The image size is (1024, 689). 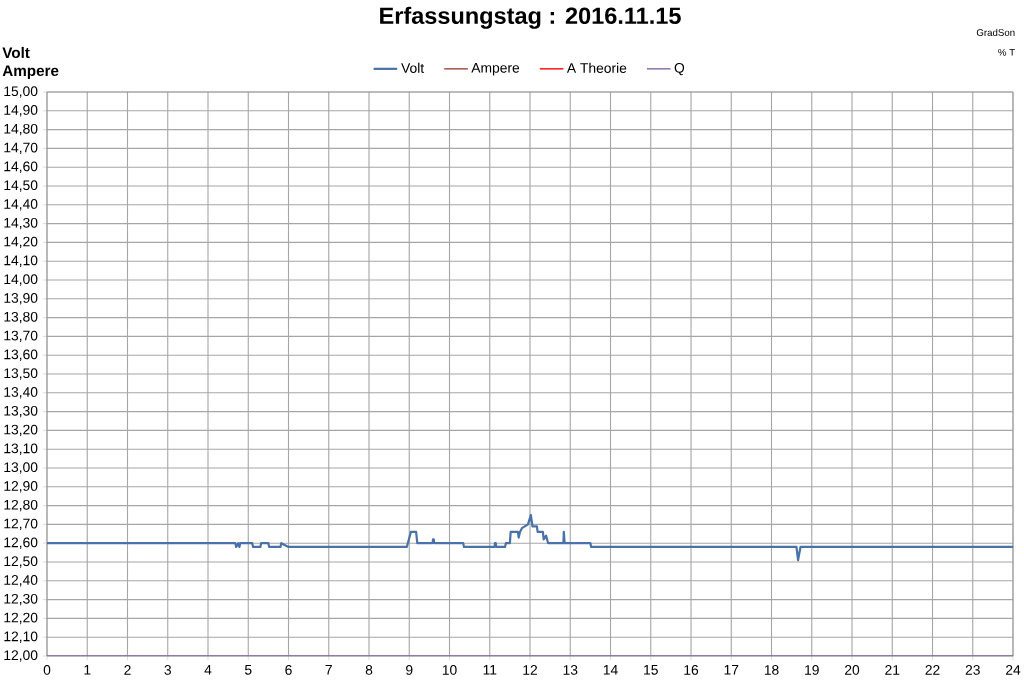 I want to click on chart-title: Erfassungstag : 2016.11.15, so click(x=530, y=17).